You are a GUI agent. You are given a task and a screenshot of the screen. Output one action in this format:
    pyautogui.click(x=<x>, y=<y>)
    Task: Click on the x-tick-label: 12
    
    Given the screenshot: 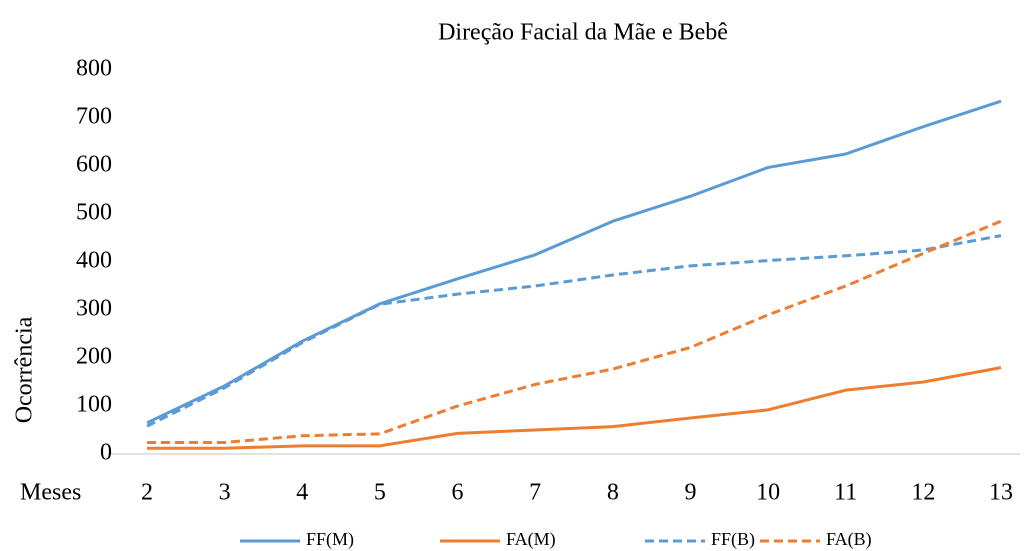 What is the action you would take?
    pyautogui.click(x=923, y=493)
    